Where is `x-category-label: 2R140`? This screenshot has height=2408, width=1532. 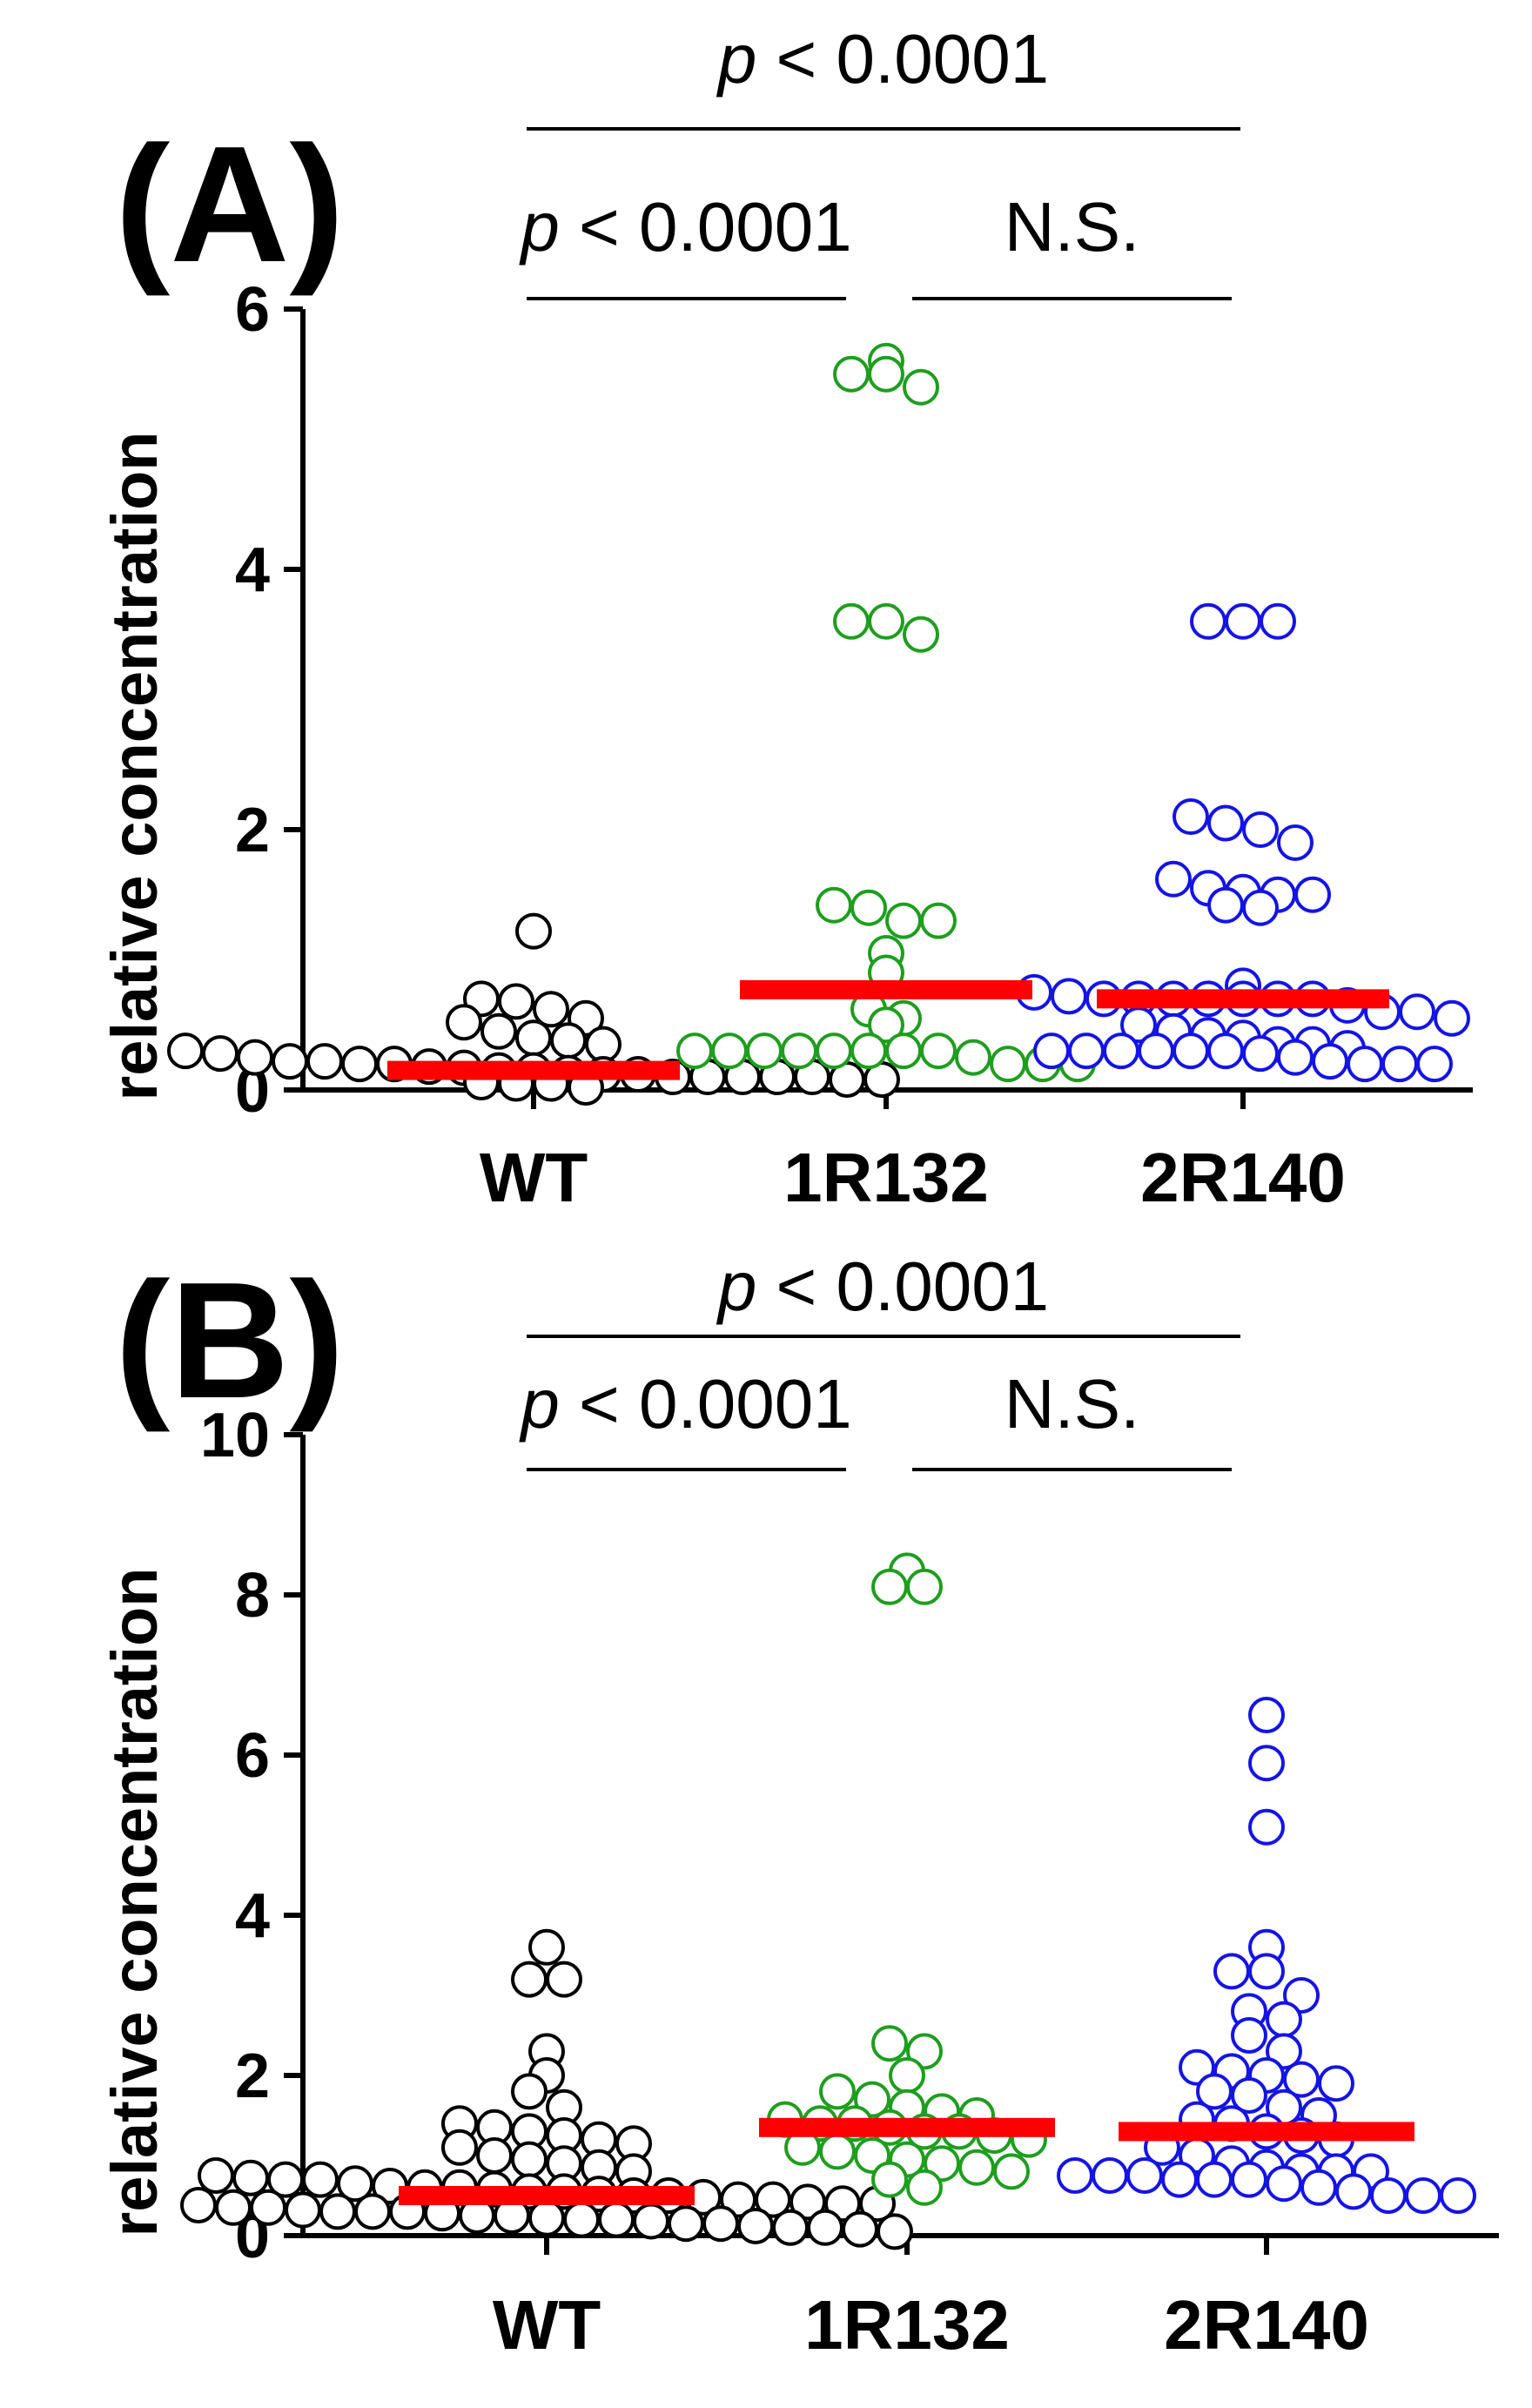
x-category-label: 2R140 is located at coordinates (1266, 2325).